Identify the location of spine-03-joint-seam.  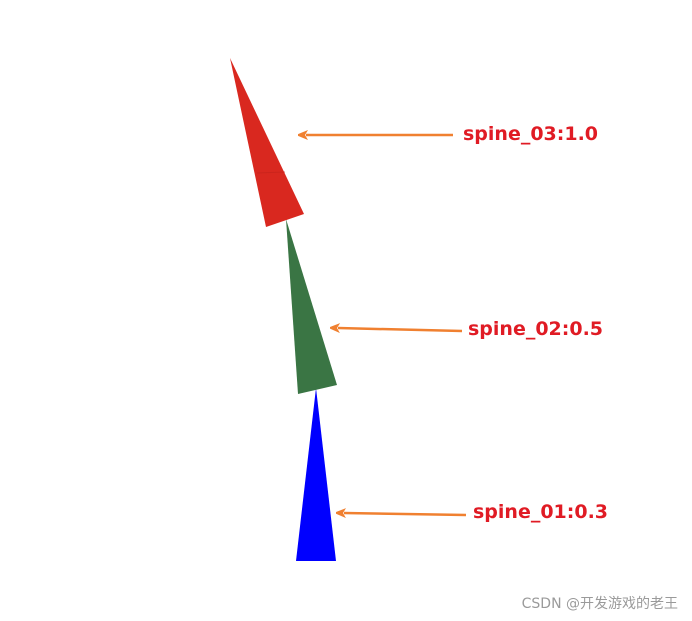
(271, 172).